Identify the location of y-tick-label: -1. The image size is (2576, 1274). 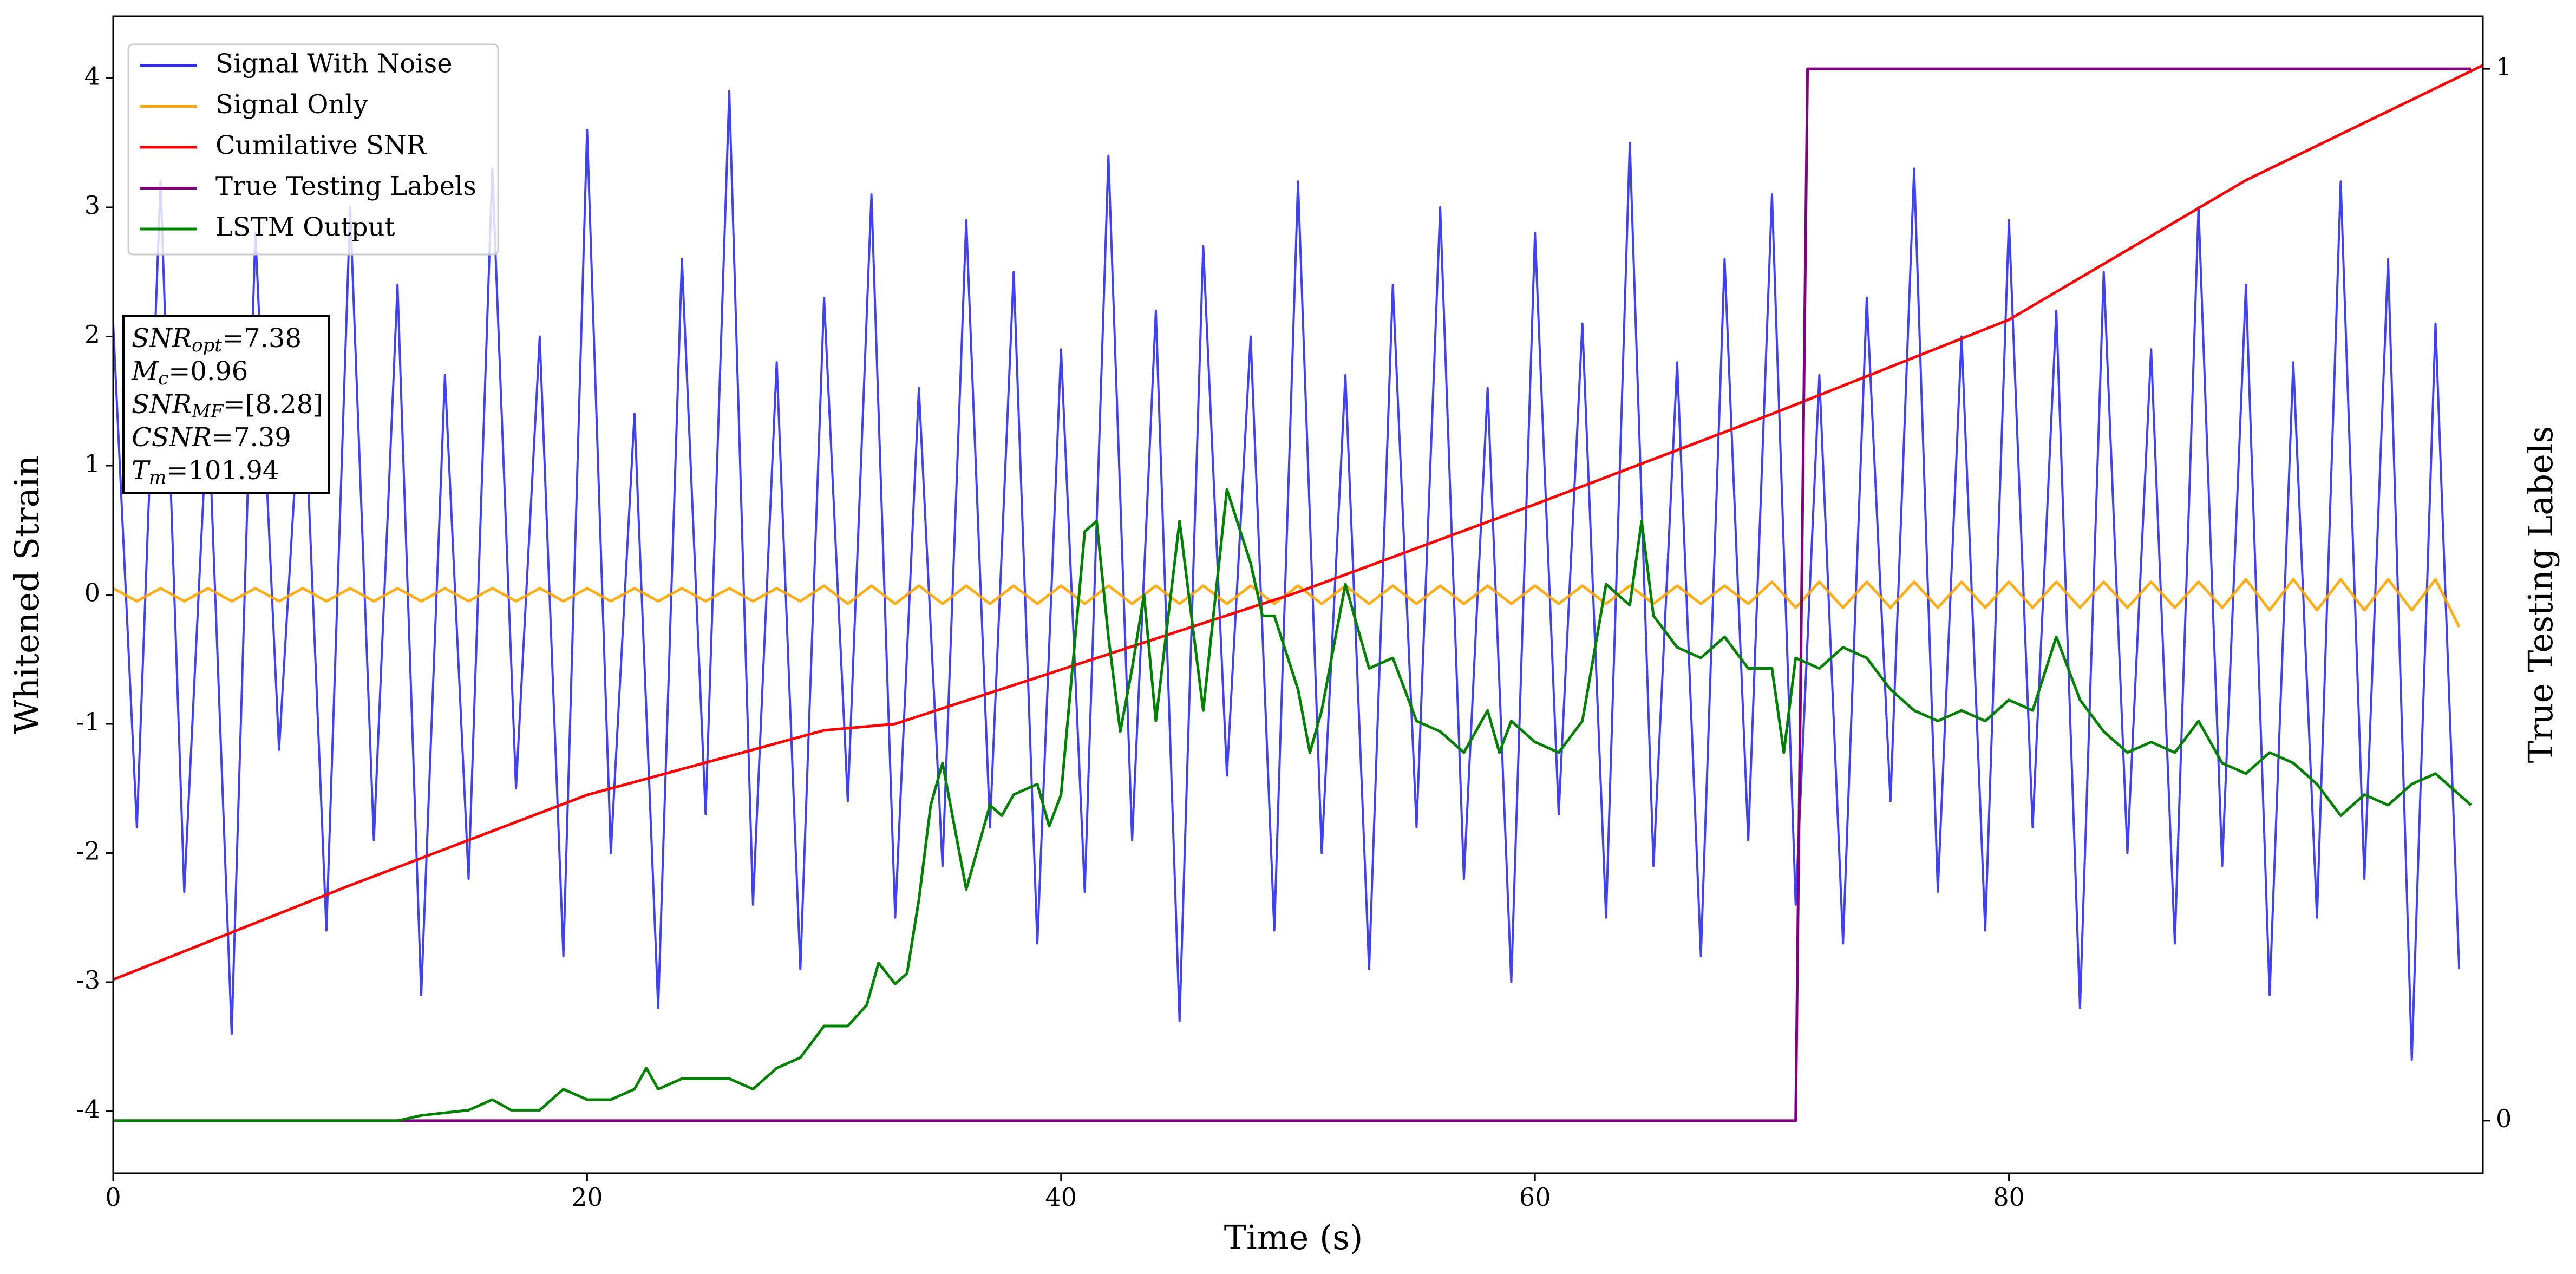
(88, 721).